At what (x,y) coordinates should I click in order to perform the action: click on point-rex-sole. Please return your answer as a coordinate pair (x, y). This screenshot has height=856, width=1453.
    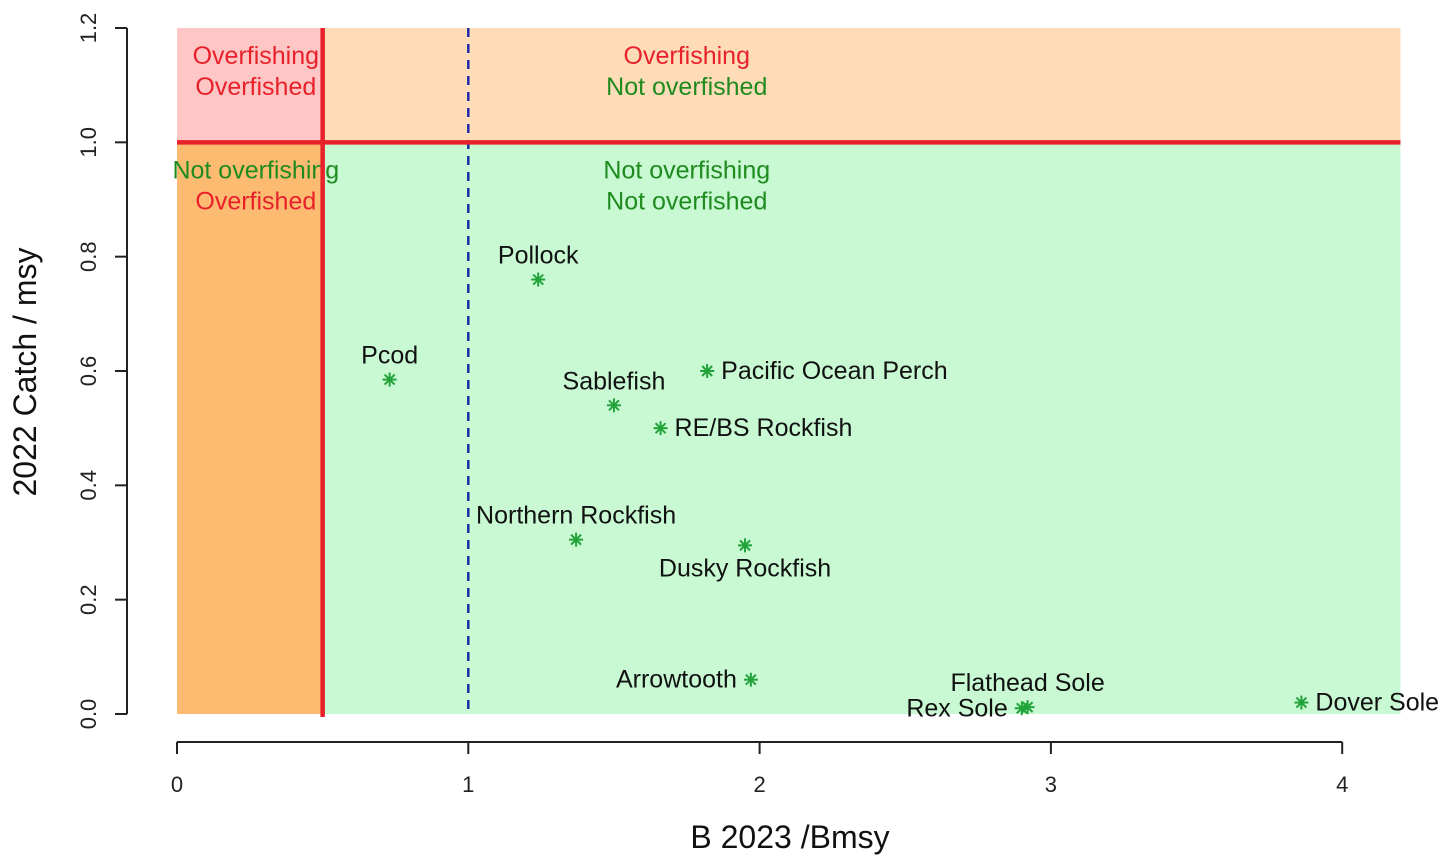
    Looking at the image, I should click on (1021, 708).